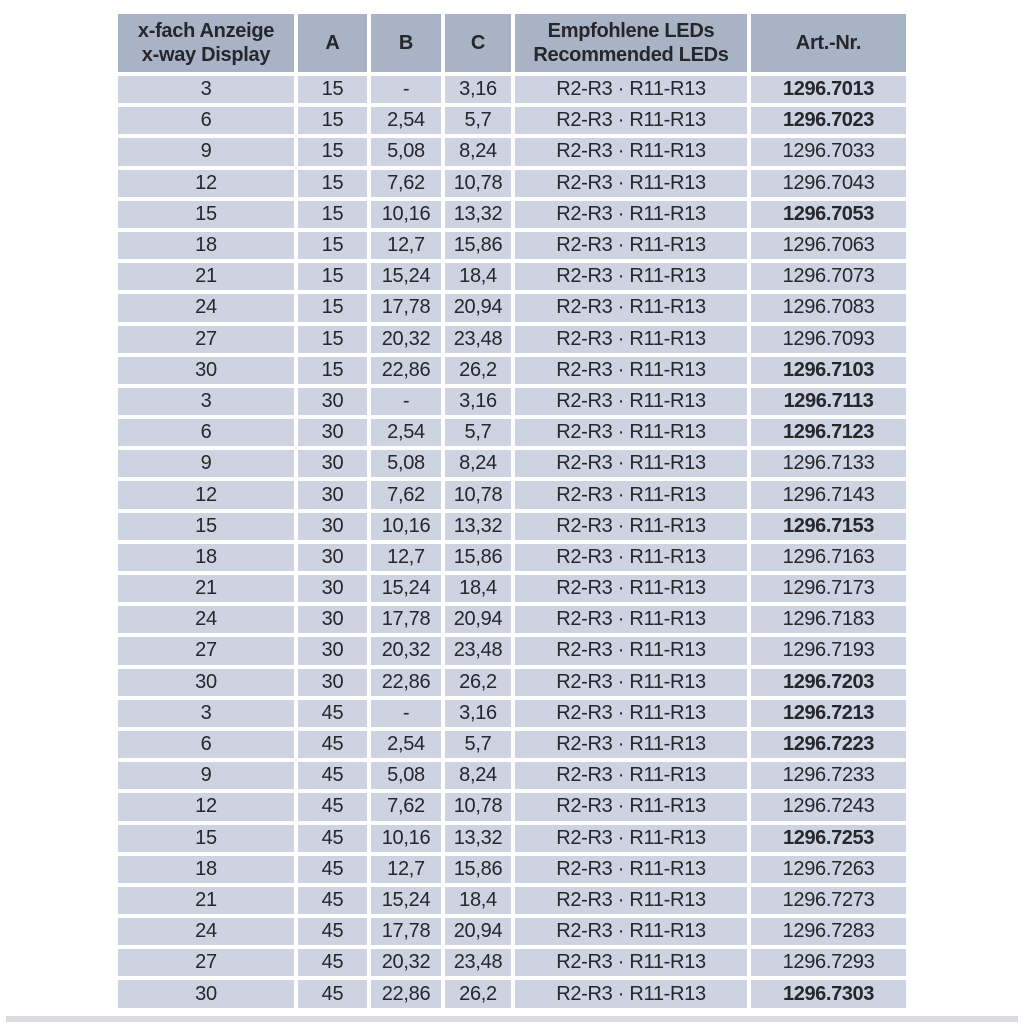  I want to click on table-row: 30 15 22,86 26,2 R2-R3 · R11-R13 1296.7103, so click(512, 372).